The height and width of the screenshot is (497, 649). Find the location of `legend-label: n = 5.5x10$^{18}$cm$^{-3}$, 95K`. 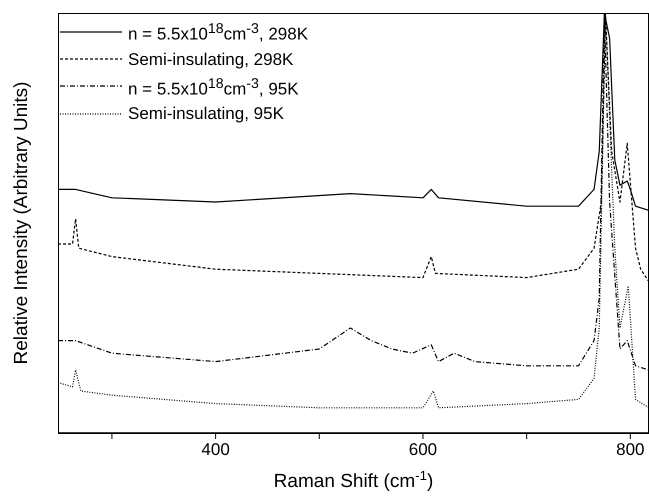

legend-label: n = 5.5x10$^{18}$cm$^{-3}$, 95K is located at coordinates (213, 87).